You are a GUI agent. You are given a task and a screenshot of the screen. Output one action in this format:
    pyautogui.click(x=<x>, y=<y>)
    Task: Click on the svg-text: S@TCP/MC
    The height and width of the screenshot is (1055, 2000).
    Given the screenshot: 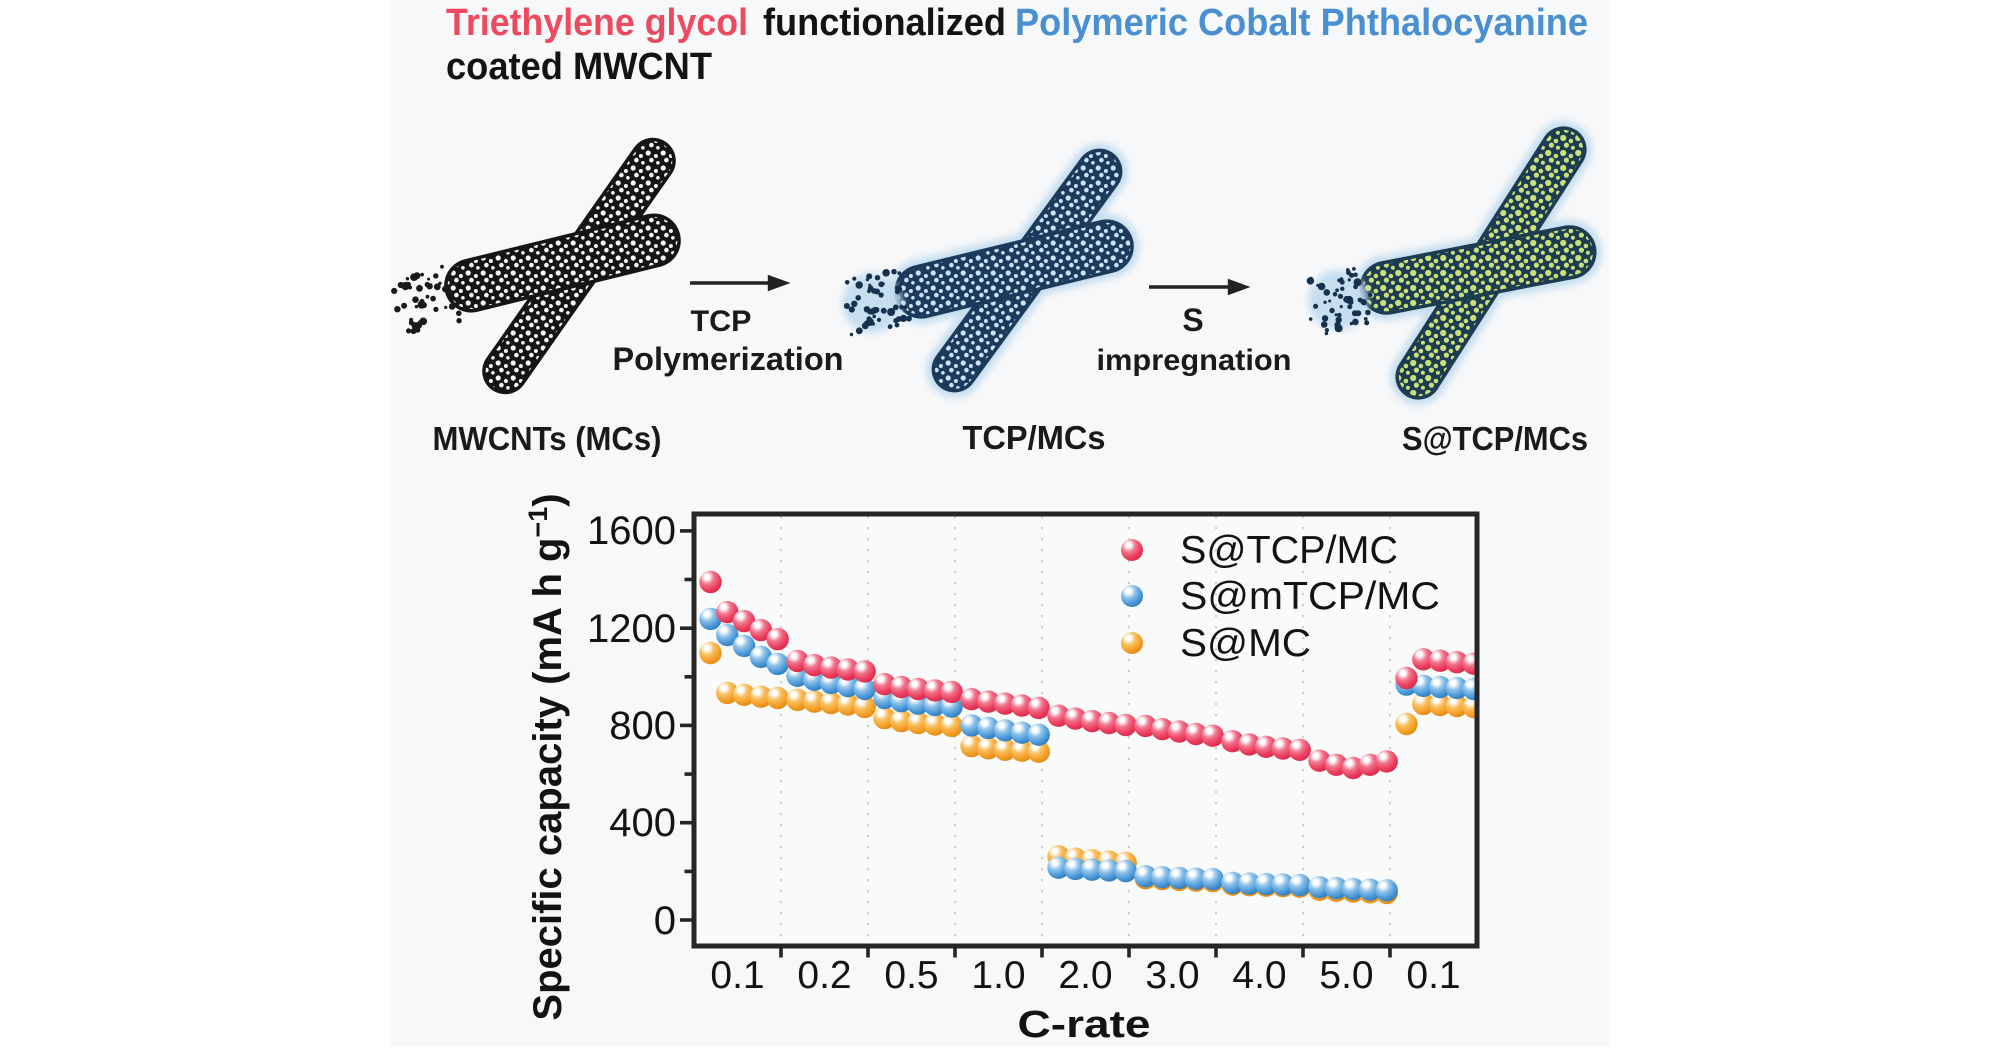 What is the action you would take?
    pyautogui.click(x=1289, y=550)
    